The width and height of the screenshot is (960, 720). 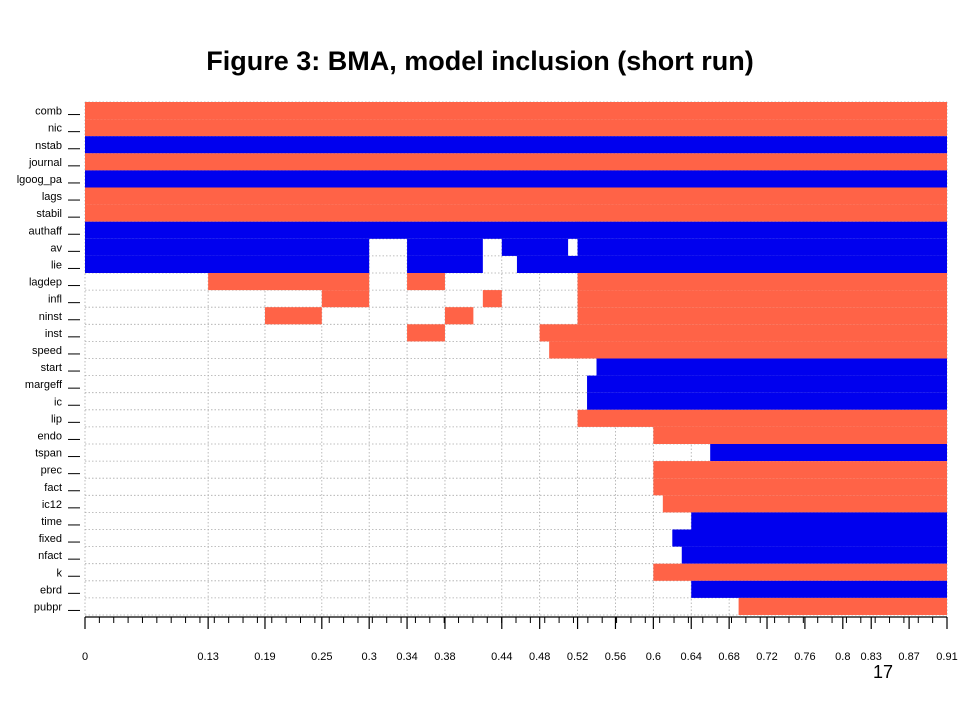 I want to click on row-label-ninst: ninst, so click(x=50, y=317).